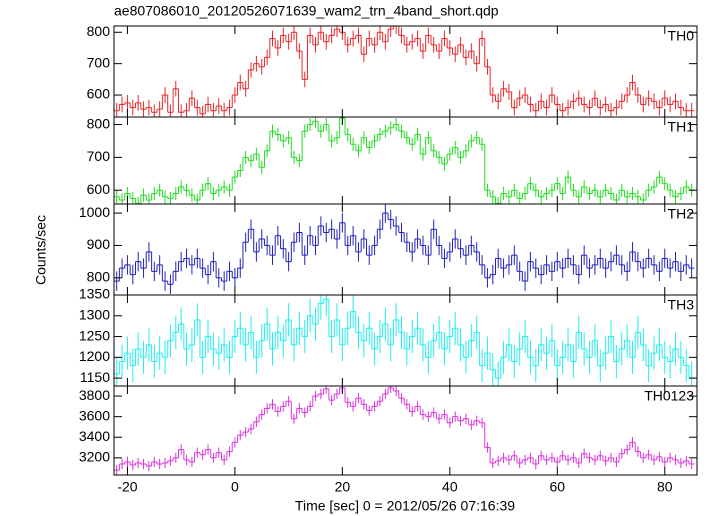  What do you see at coordinates (94, 294) in the screenshot?
I see `y-tick-label: 1350` at bounding box center [94, 294].